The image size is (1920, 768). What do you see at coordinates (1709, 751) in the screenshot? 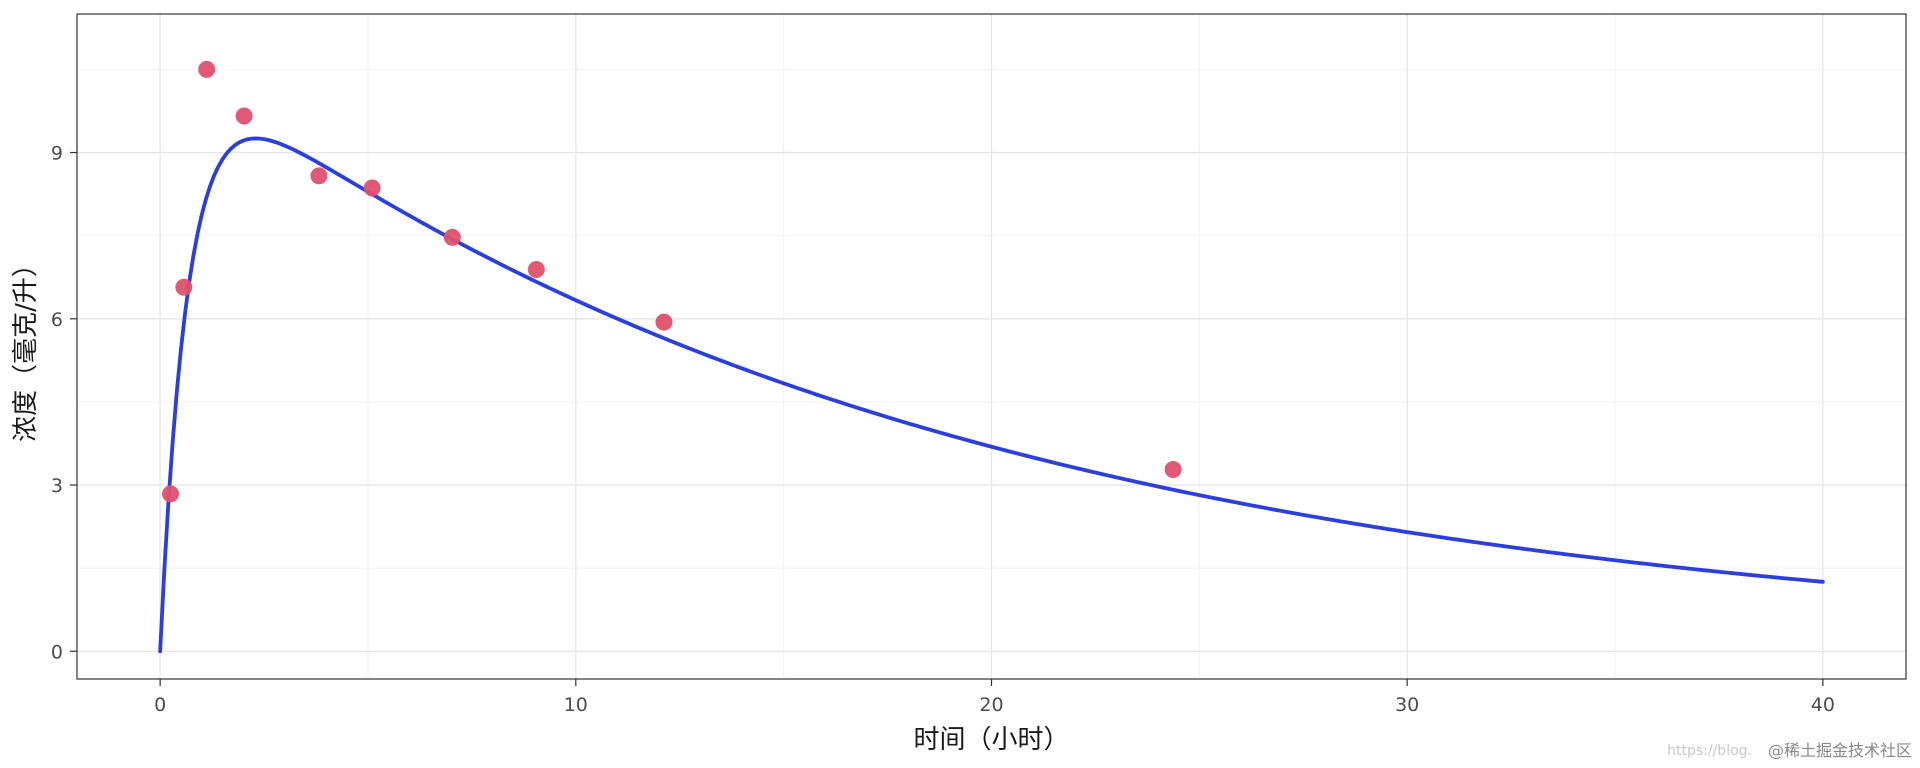
I see `watermark-url: https://blog.` at bounding box center [1709, 751].